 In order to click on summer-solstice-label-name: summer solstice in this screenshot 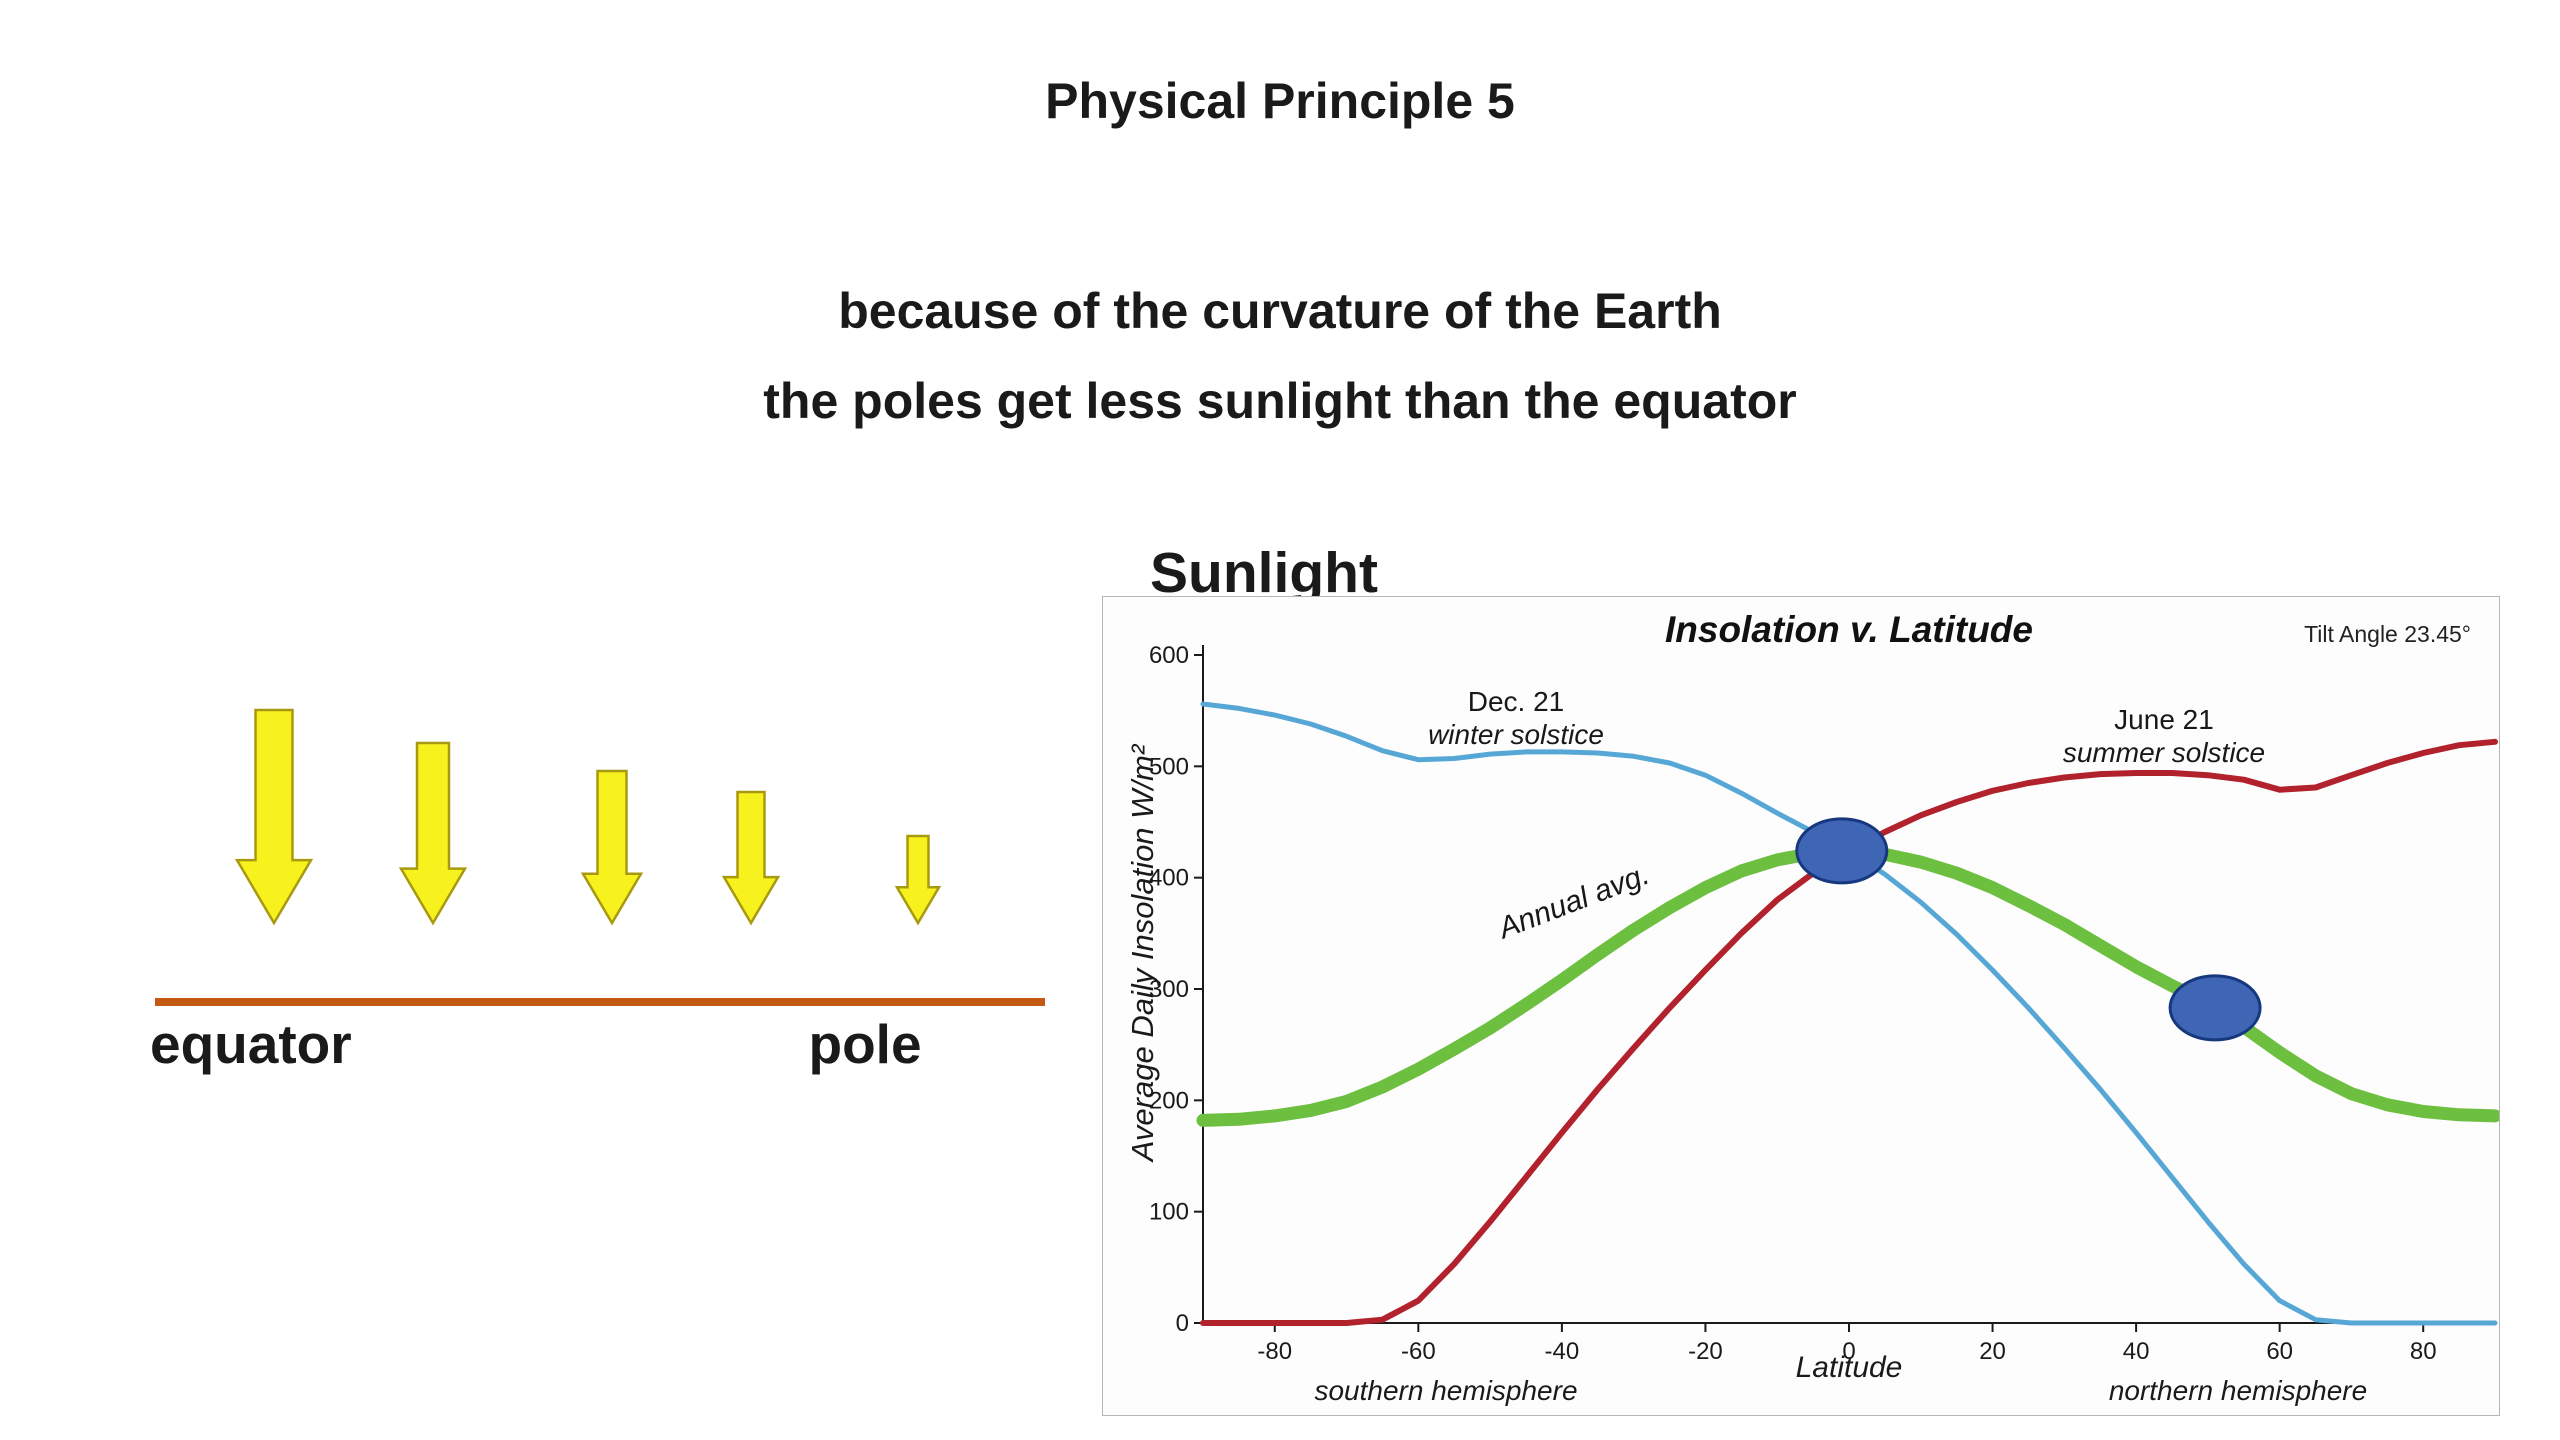, I will do `click(2164, 752)`.